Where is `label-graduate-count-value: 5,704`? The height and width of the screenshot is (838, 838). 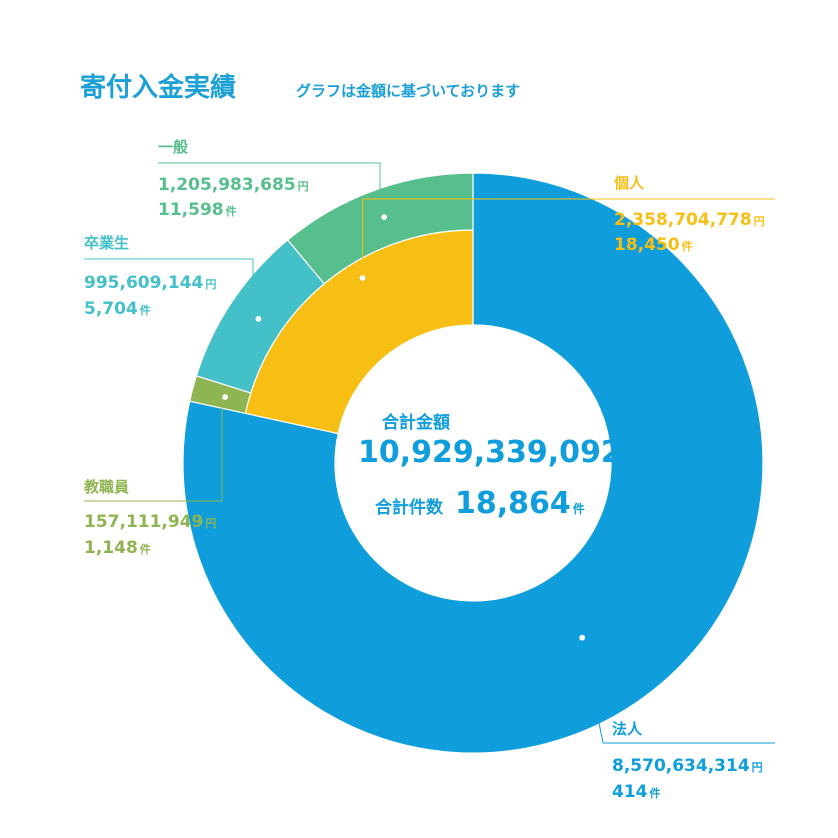 label-graduate-count-value: 5,704 is located at coordinates (111, 309).